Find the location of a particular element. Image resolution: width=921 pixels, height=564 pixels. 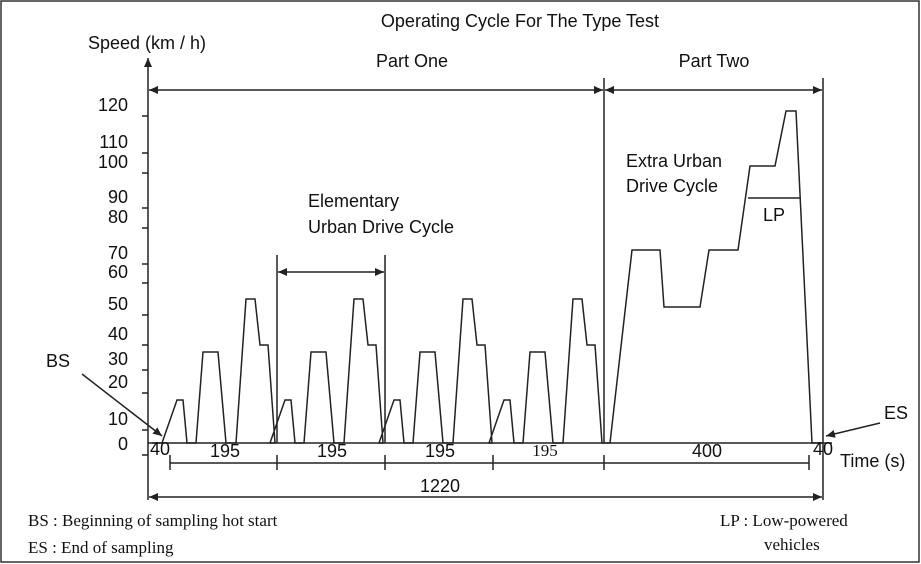

part-label: Part One is located at coordinates (412, 61).